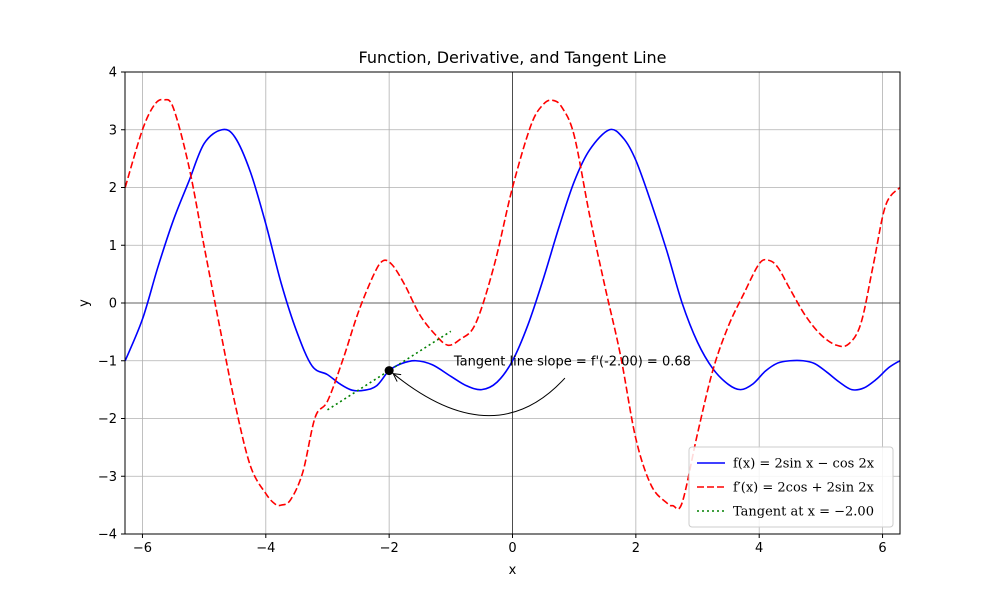 The width and height of the screenshot is (1000, 600). I want to click on y-tick-label: 0, so click(113, 304).